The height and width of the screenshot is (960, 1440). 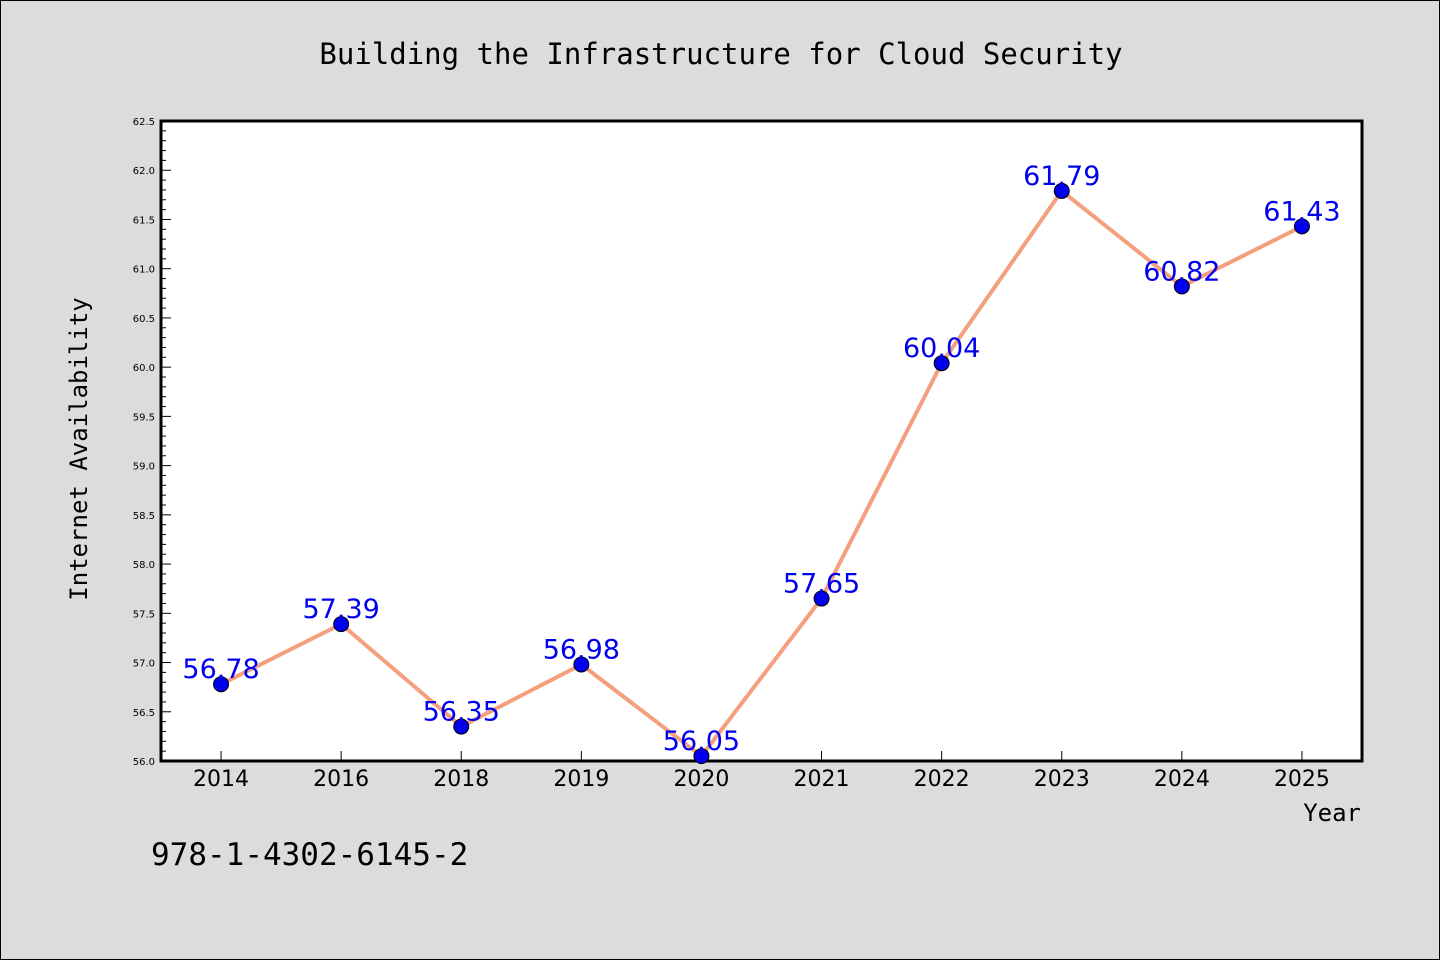 I want to click on x-axis-label: Year, so click(x=1332, y=813).